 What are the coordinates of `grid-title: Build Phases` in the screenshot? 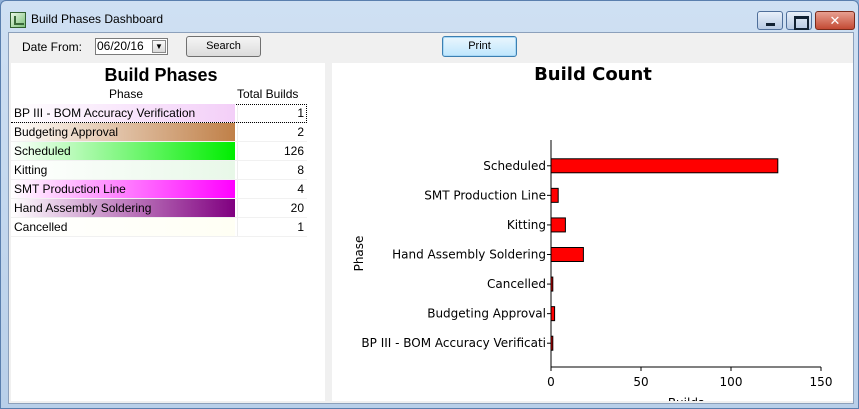 It's located at (161, 75).